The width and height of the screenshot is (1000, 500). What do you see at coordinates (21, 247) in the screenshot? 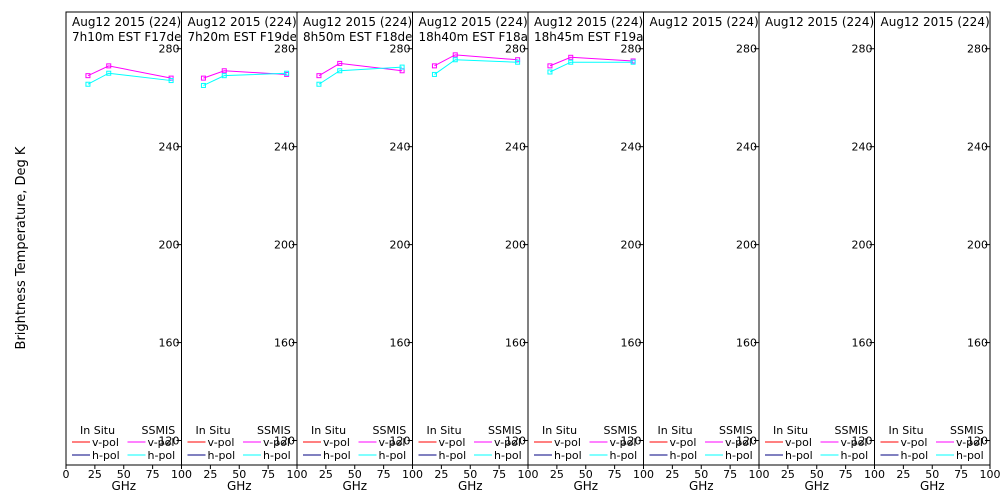
I see `y-axis-label: Brightness Temperature, Deg K` at bounding box center [21, 247].